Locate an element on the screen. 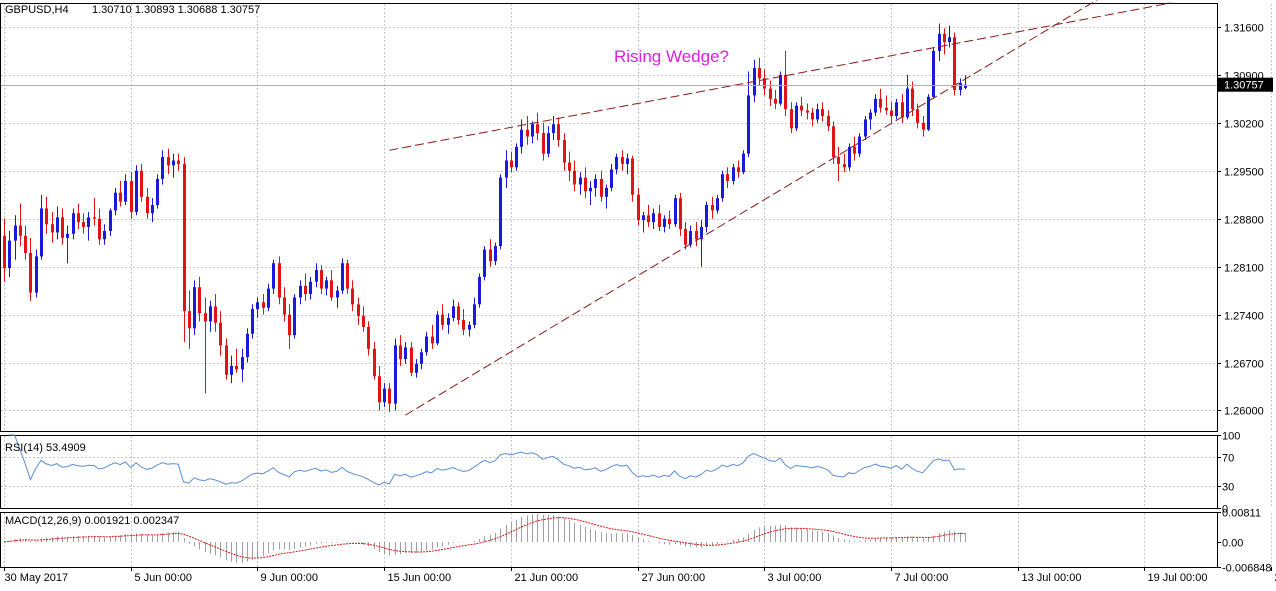 The width and height of the screenshot is (1276, 591). time-tick-label: 5 Jun 00:00 is located at coordinates (164, 578).